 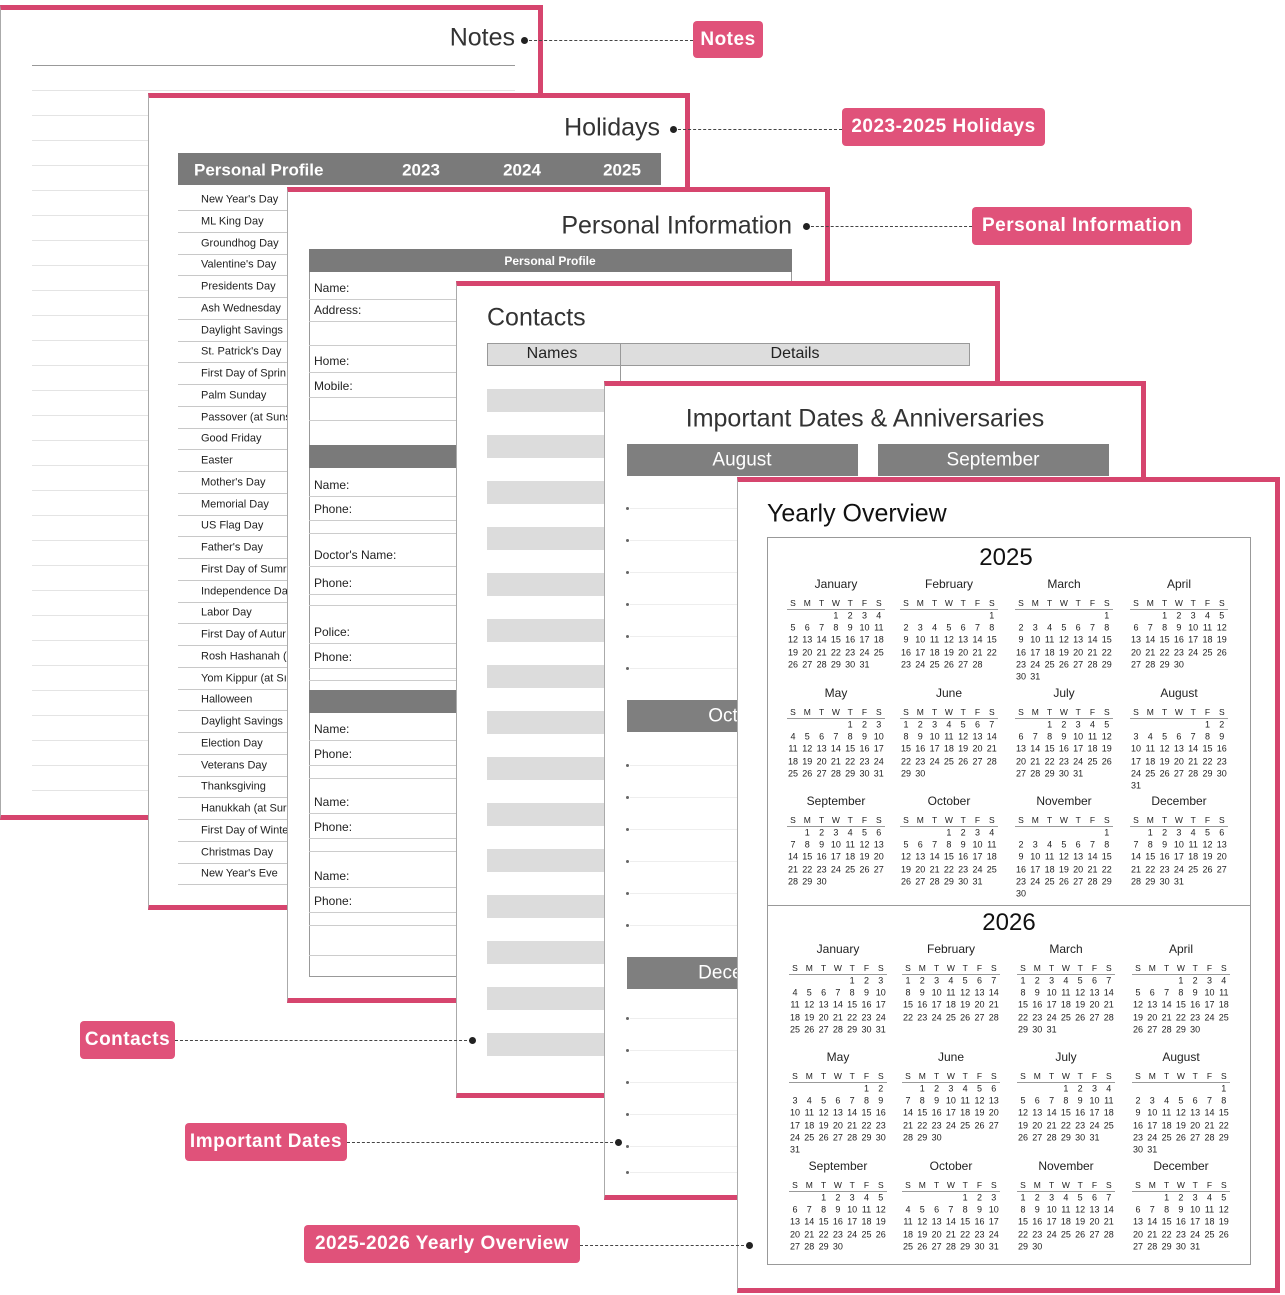 I want to click on day: 28, so click(x=1136, y=881).